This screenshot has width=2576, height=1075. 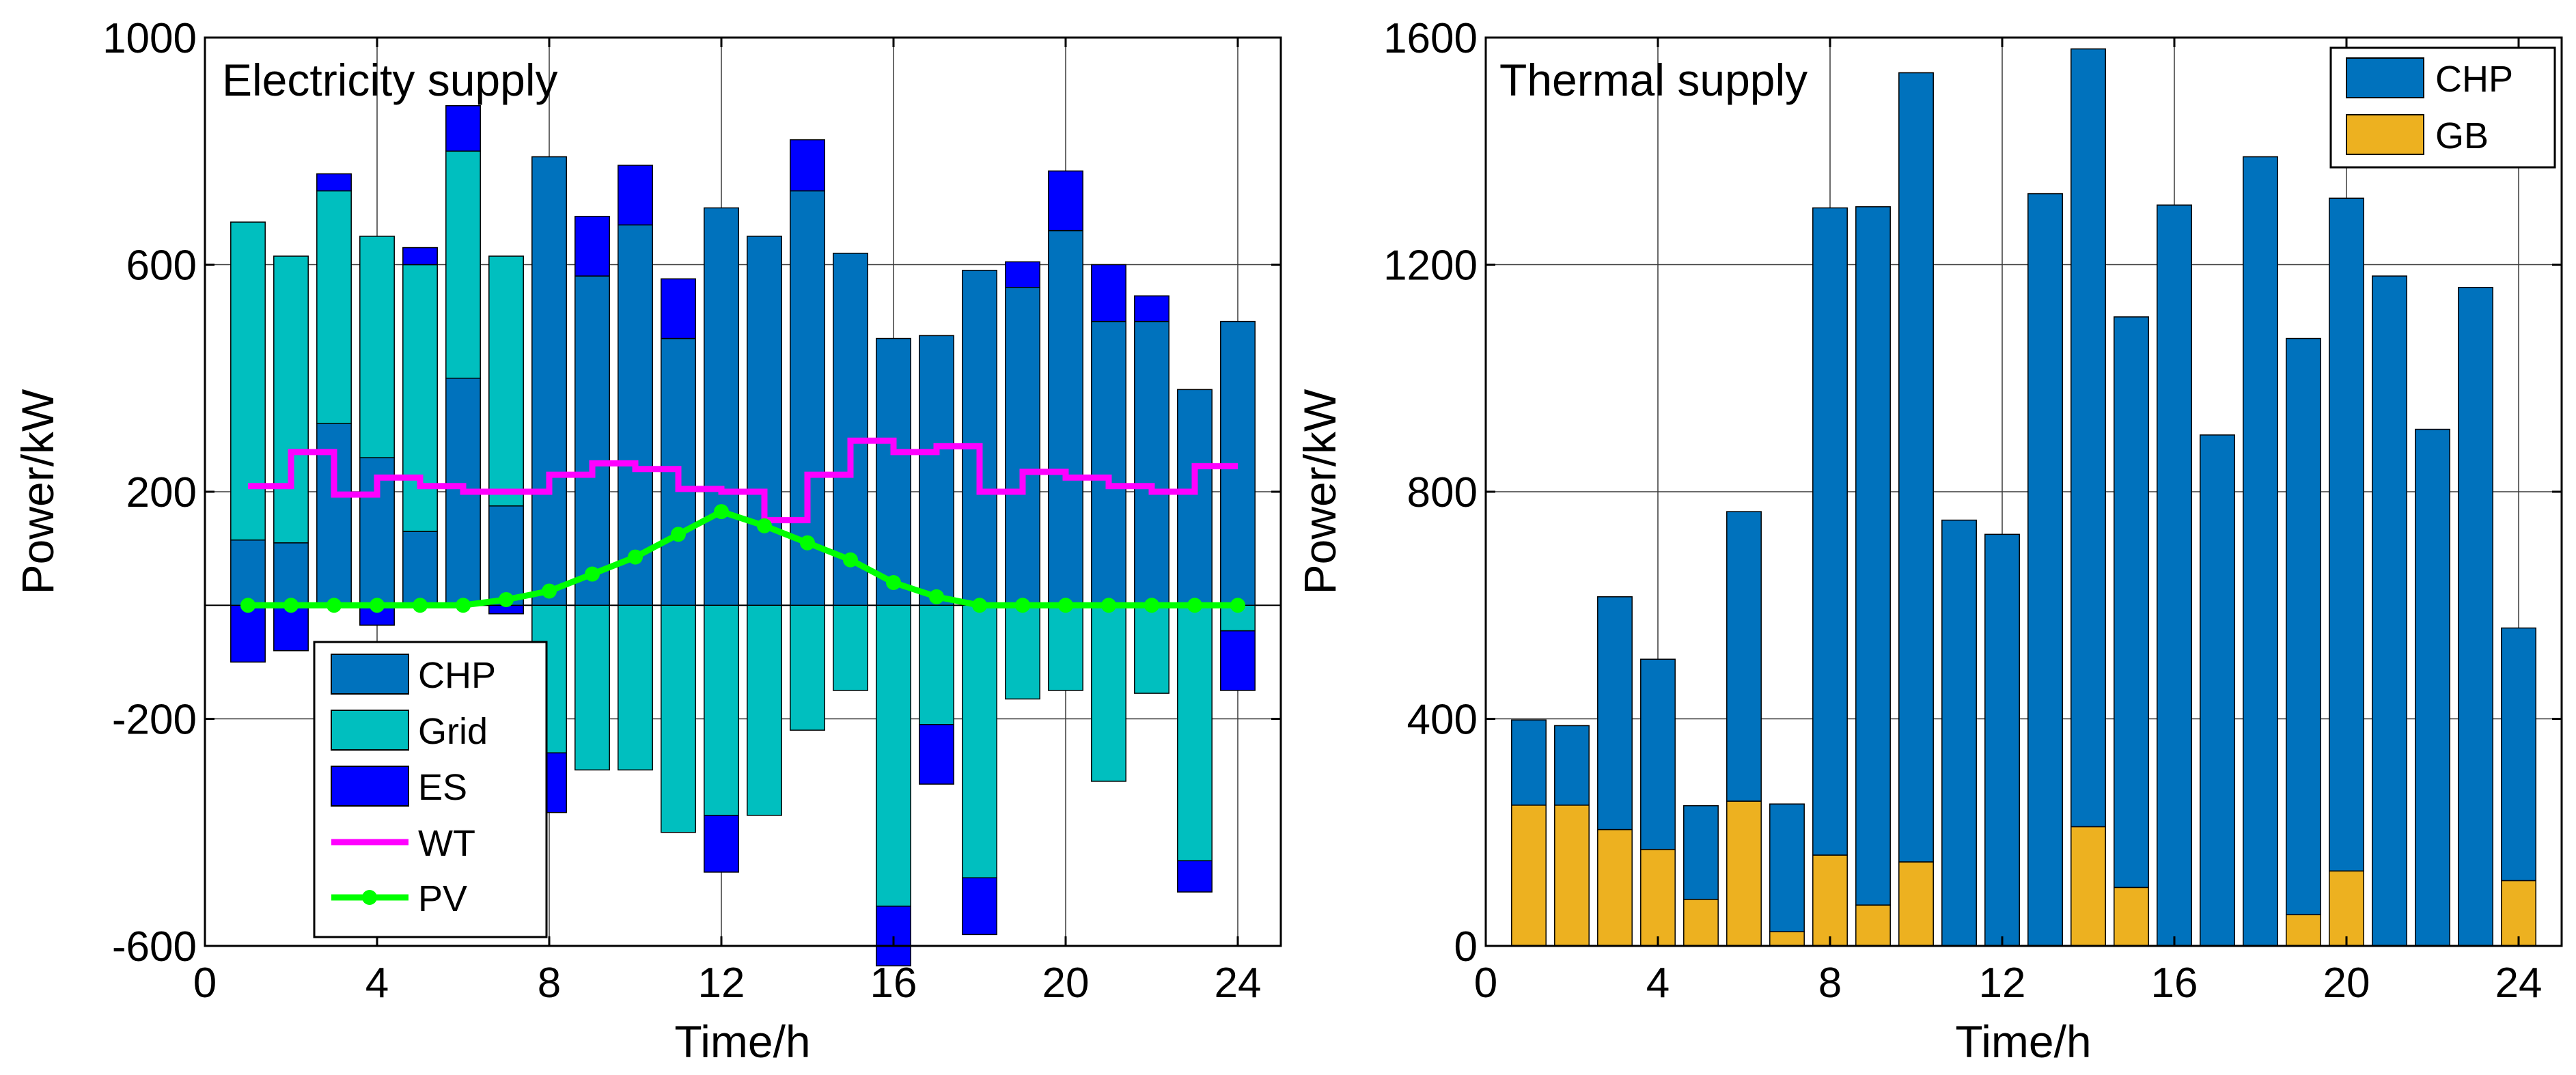 I want to click on right-x-tick-label: 24, so click(x=2519, y=983).